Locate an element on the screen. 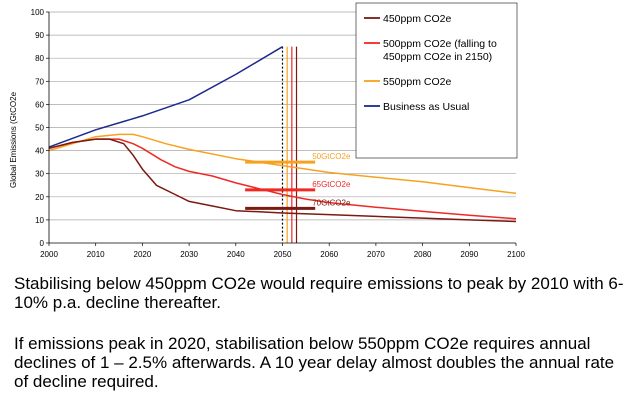  annotation-label: 65GtCO2e is located at coordinates (331, 184).